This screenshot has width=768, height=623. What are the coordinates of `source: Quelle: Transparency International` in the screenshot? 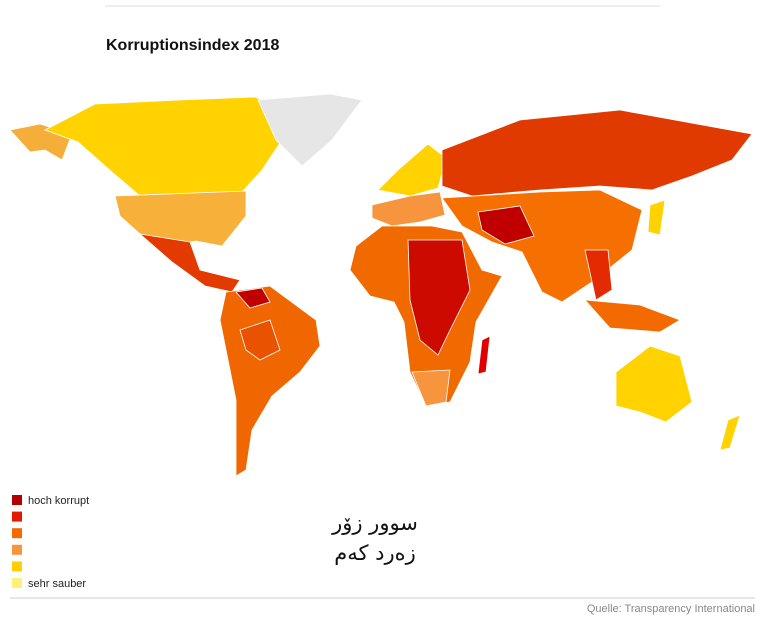 It's located at (671, 609).